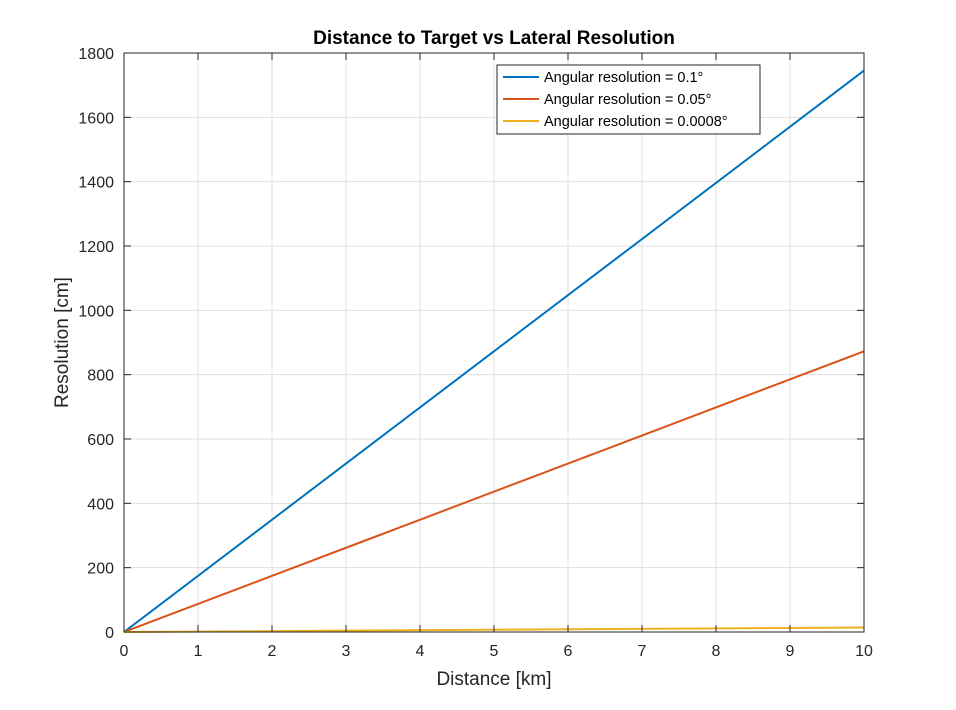  I want to click on legend-label-0: Angular resolution = 0.1°, so click(623, 78).